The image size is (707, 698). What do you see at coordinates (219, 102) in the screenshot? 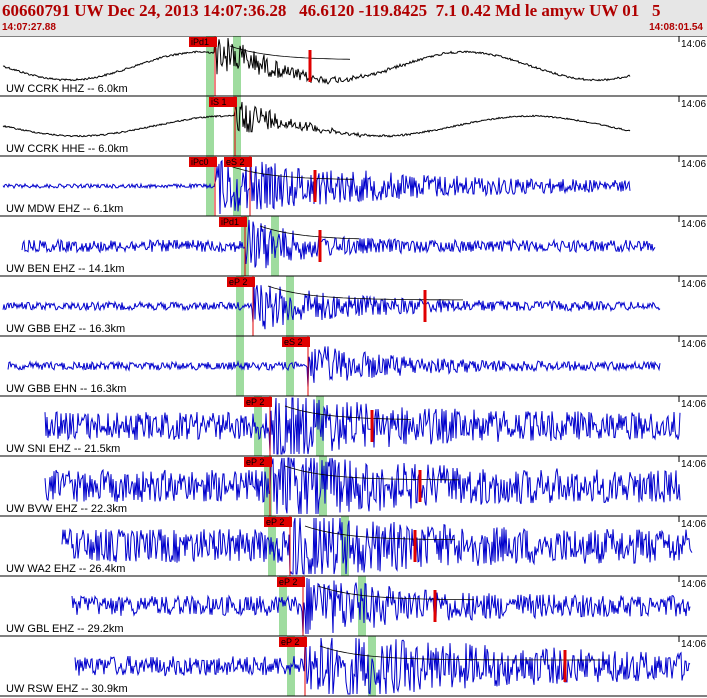
I see `phase-pick-label: iS 1` at bounding box center [219, 102].